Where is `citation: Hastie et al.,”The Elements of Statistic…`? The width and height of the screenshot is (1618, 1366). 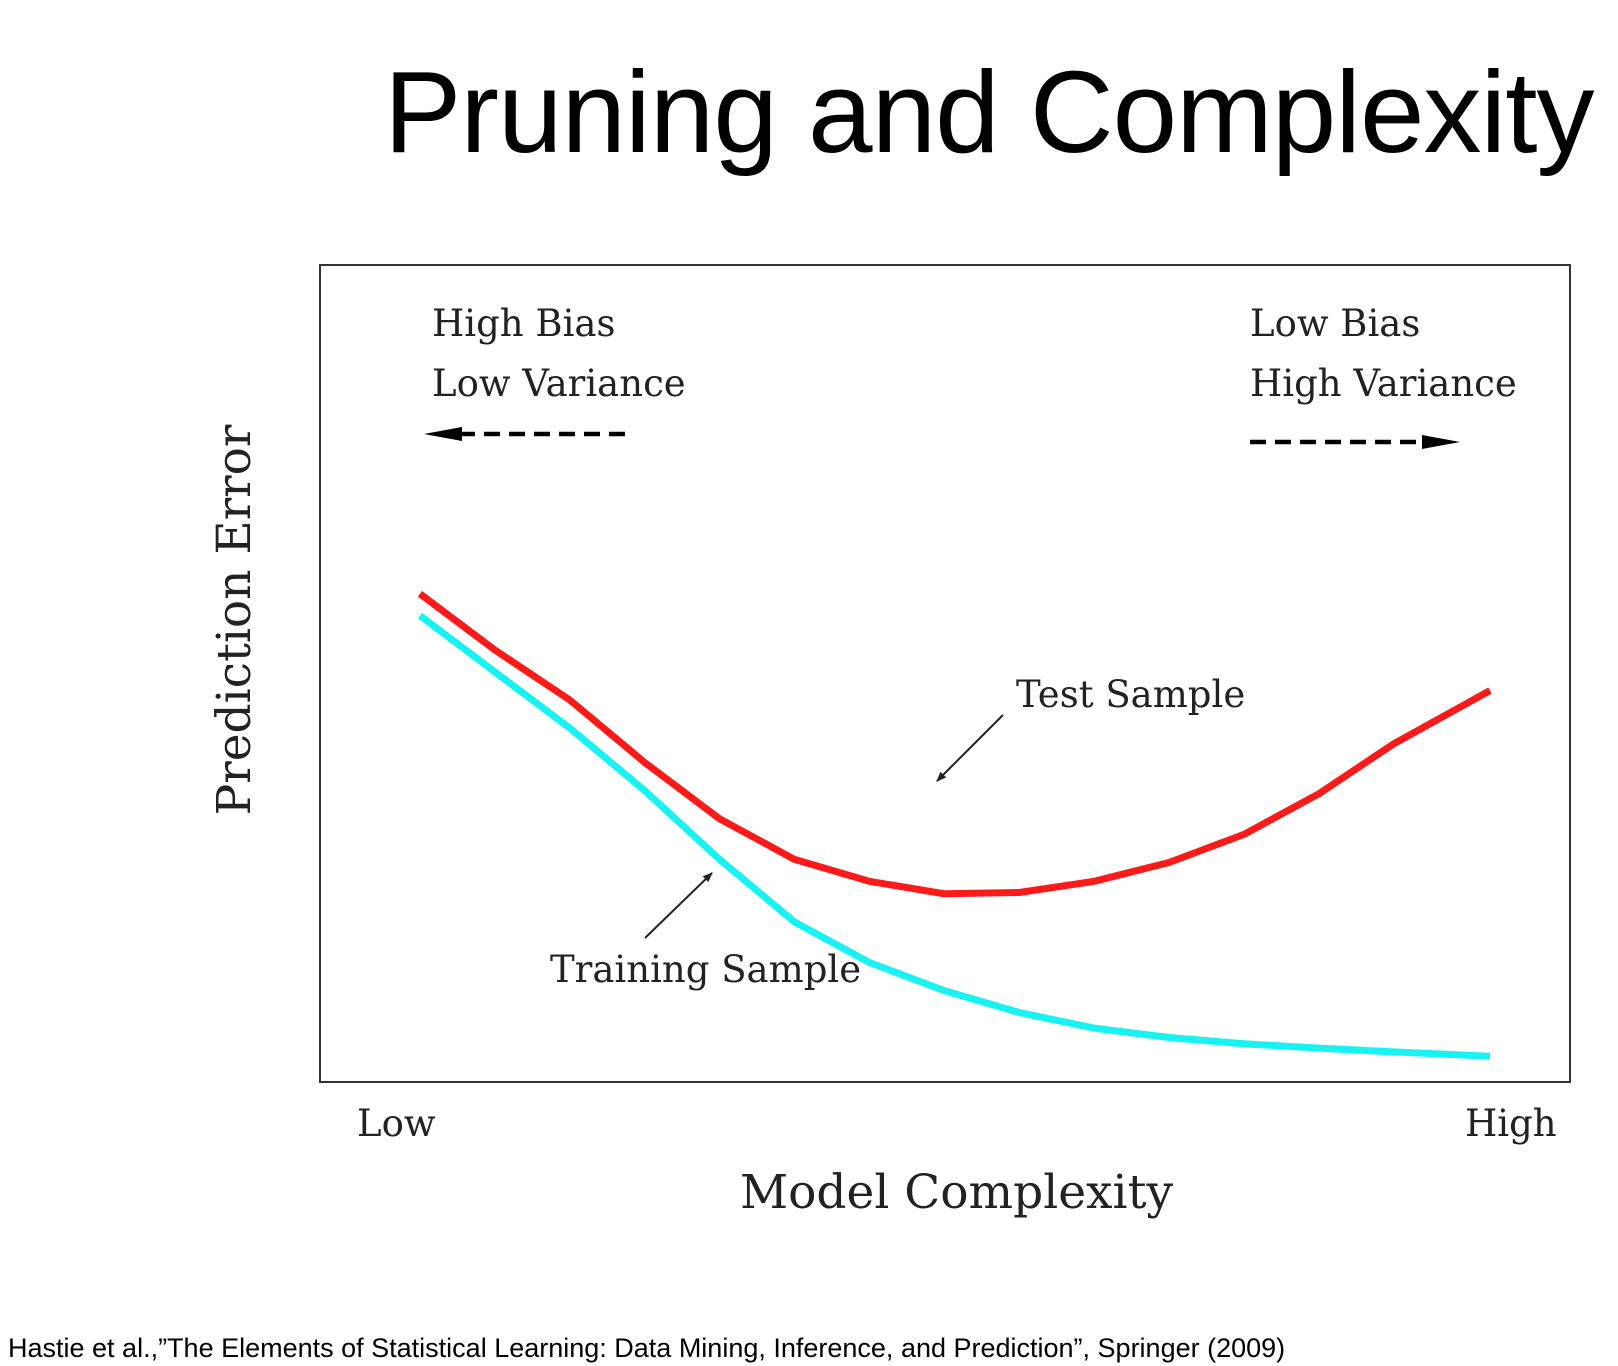 citation: Hastie et al.,”The Elements of Statistic… is located at coordinates (646, 1348).